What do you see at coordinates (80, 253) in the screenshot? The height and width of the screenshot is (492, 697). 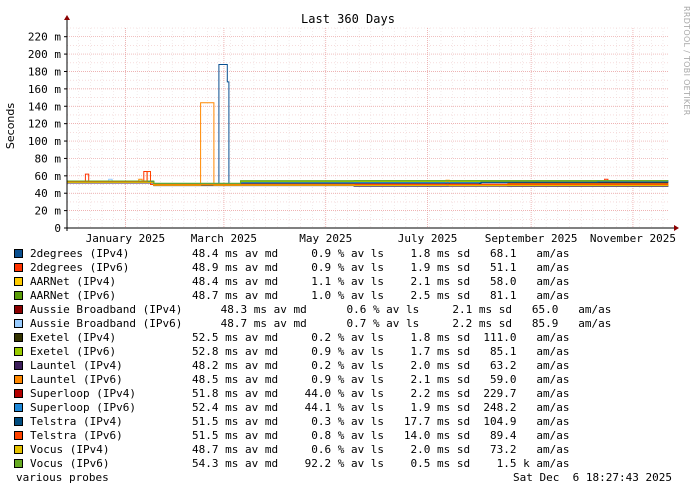 I see `legend-label: 2degrees (IPv4)` at bounding box center [80, 253].